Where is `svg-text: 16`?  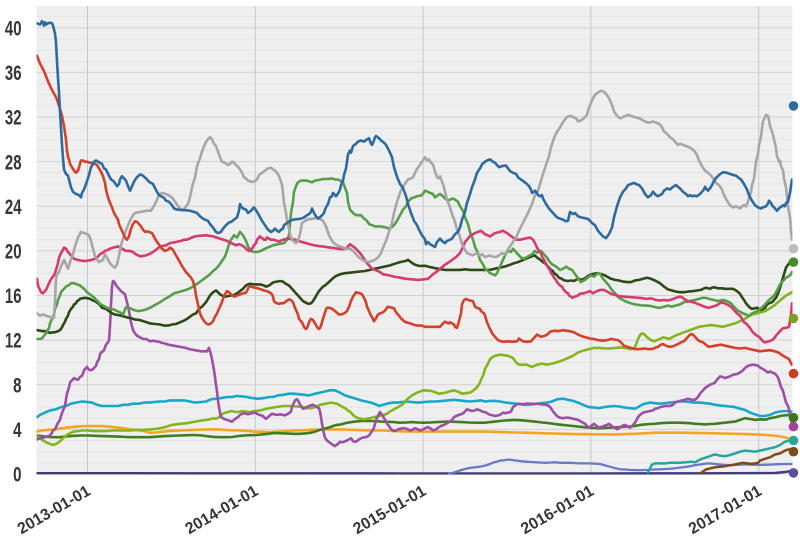 svg-text: 16 is located at coordinates (13, 296).